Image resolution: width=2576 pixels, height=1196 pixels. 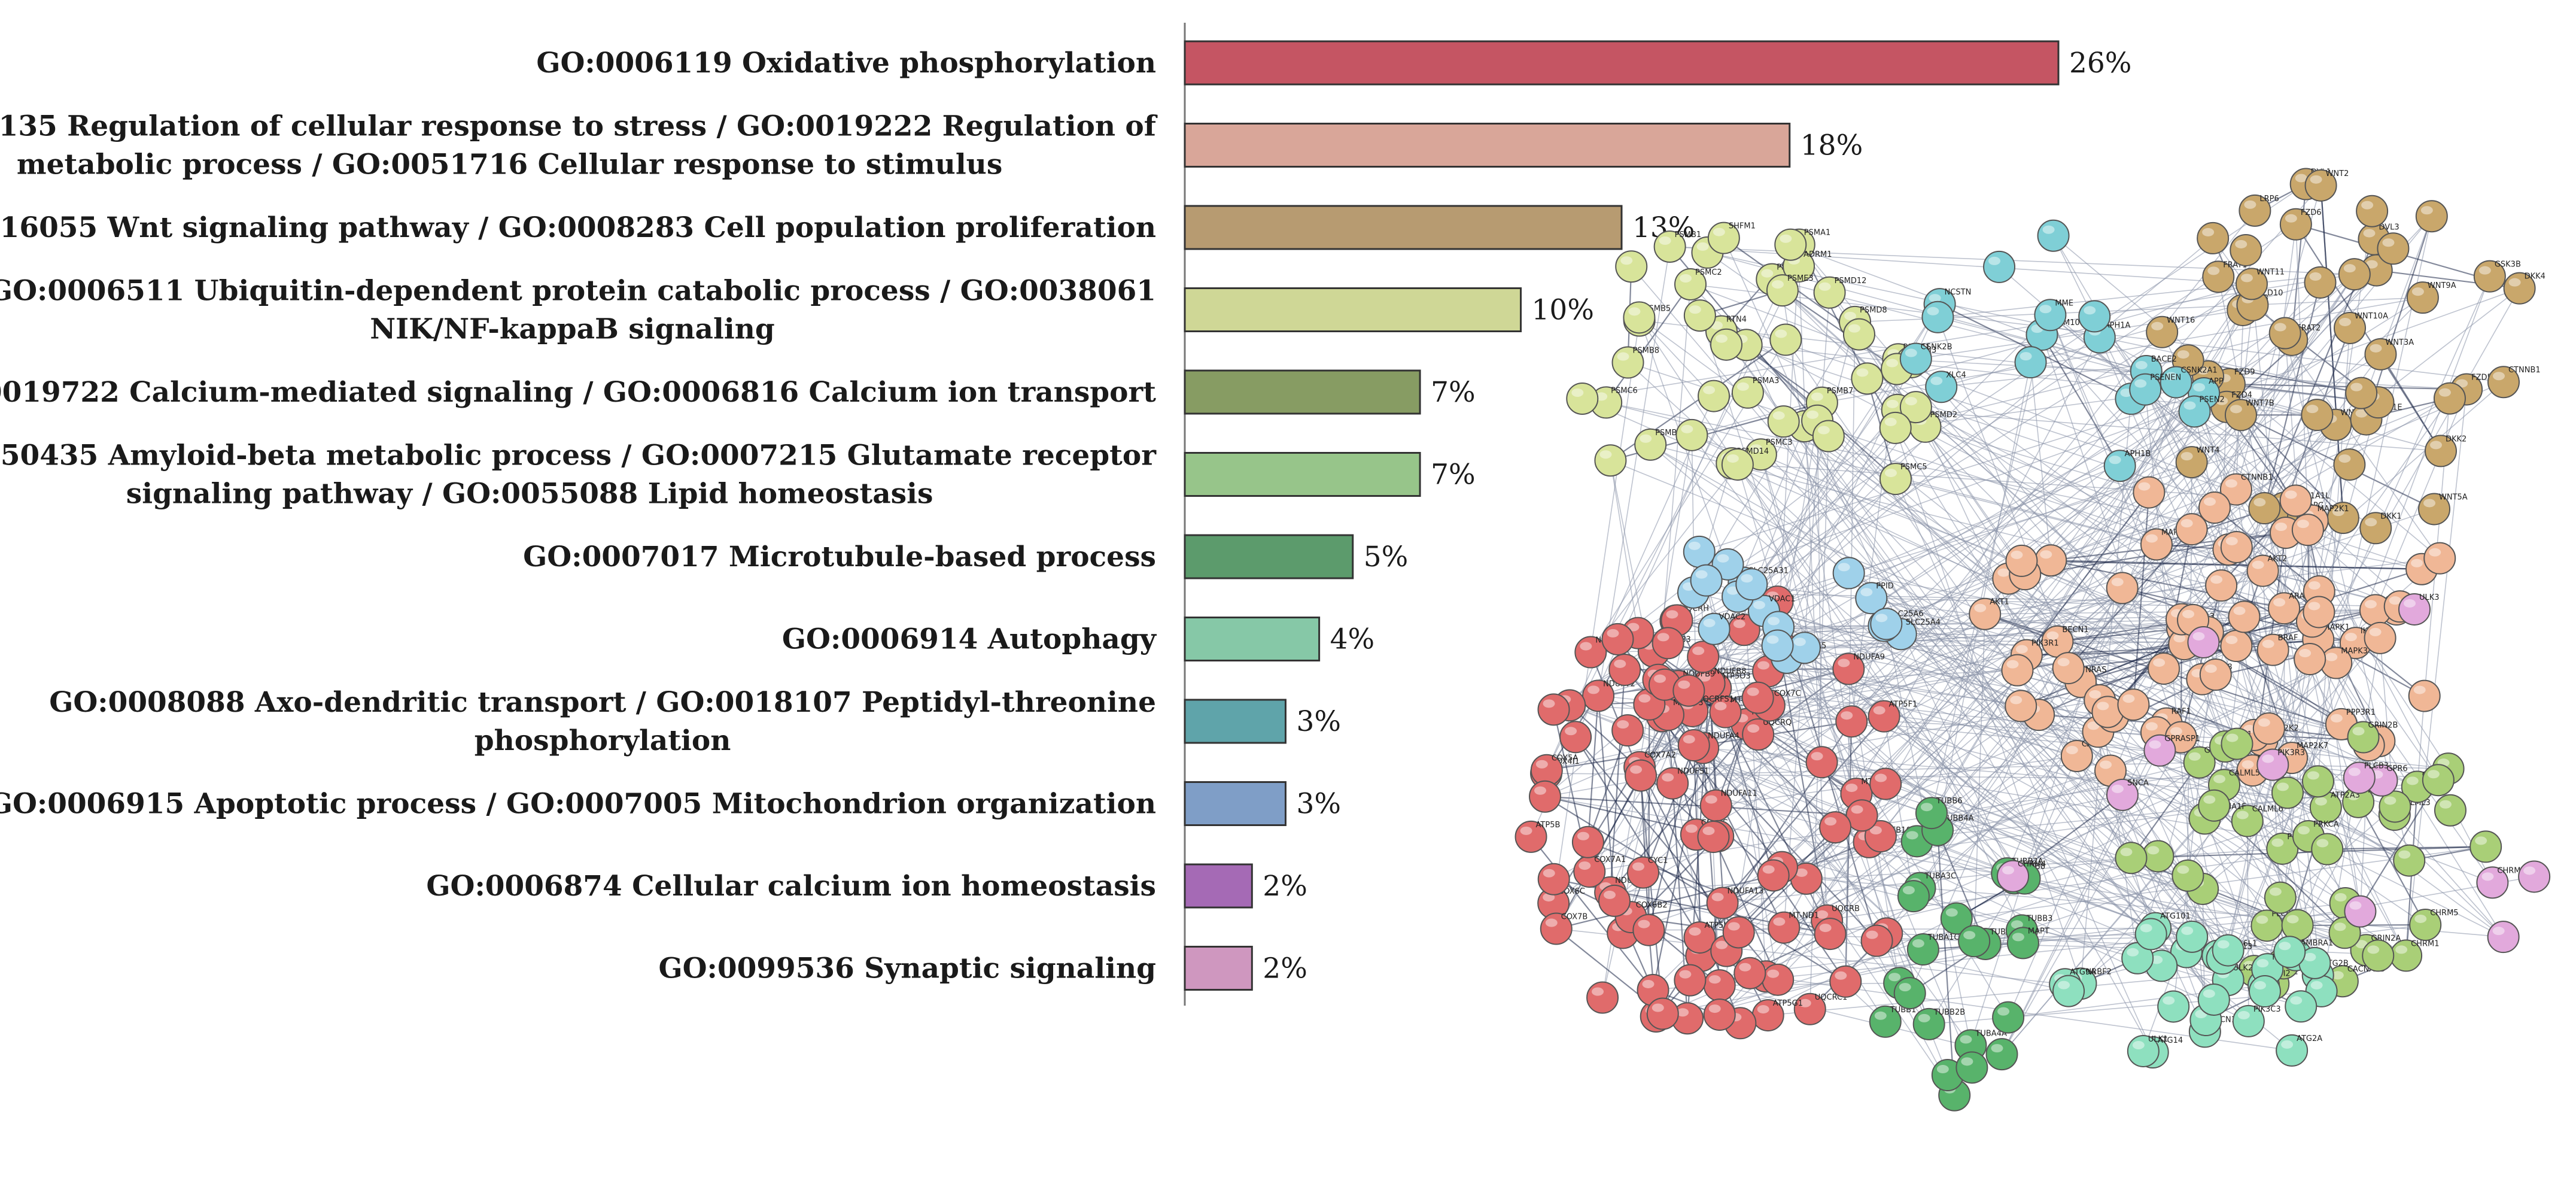 What do you see at coordinates (2165, 379) in the screenshot?
I see `node-label: PSENEN` at bounding box center [2165, 379].